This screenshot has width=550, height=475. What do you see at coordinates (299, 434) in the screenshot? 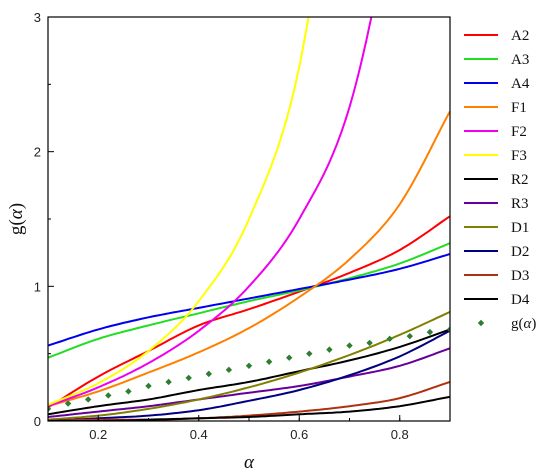
I see `x-tick-label: 0.6` at bounding box center [299, 434].